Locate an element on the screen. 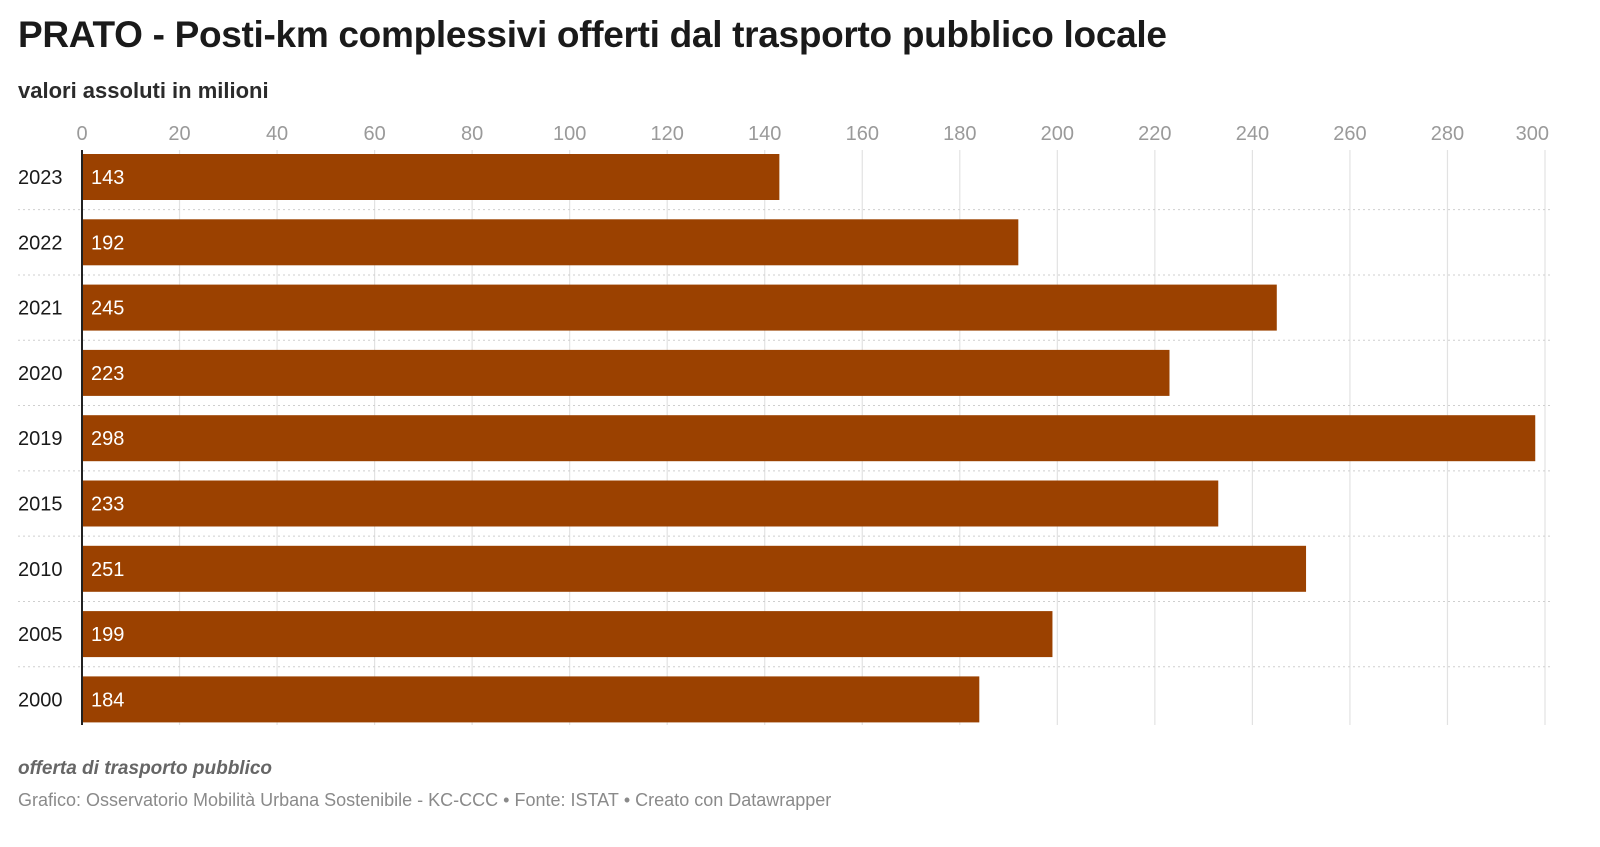 The height and width of the screenshot is (847, 1600). category-label: 2021 is located at coordinates (40, 309).